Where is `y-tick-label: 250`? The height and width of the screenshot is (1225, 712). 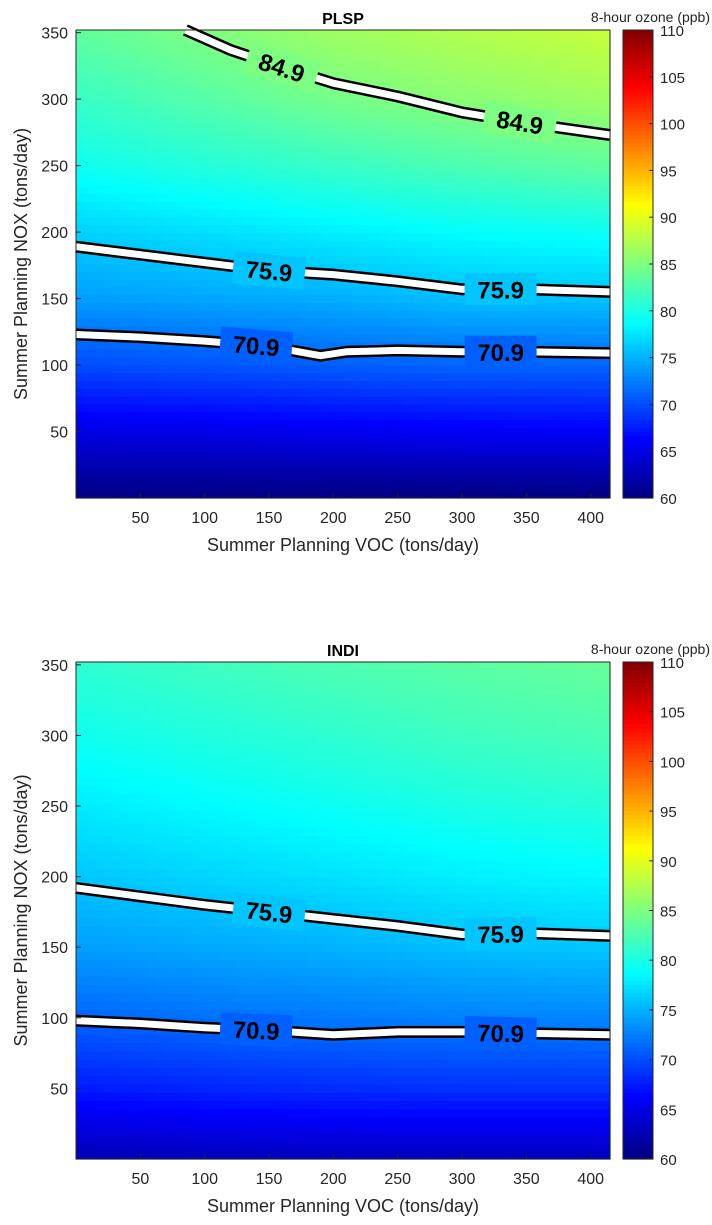
y-tick-label: 250 is located at coordinates (54, 167).